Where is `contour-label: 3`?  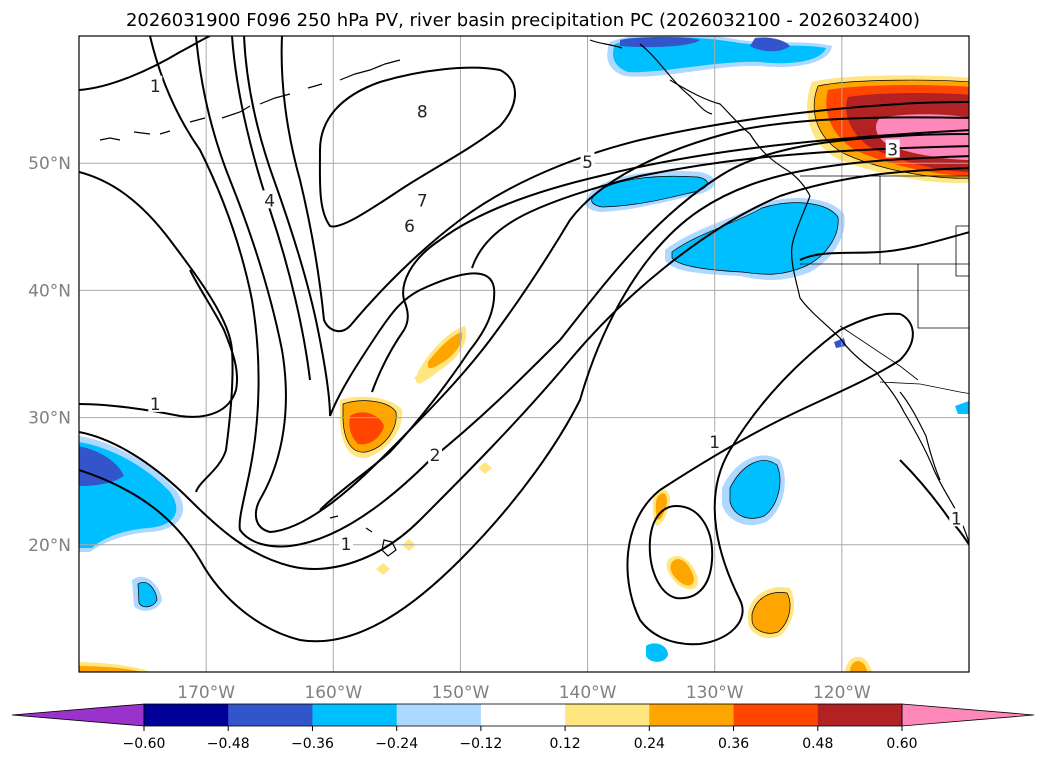 contour-label: 3 is located at coordinates (892, 150).